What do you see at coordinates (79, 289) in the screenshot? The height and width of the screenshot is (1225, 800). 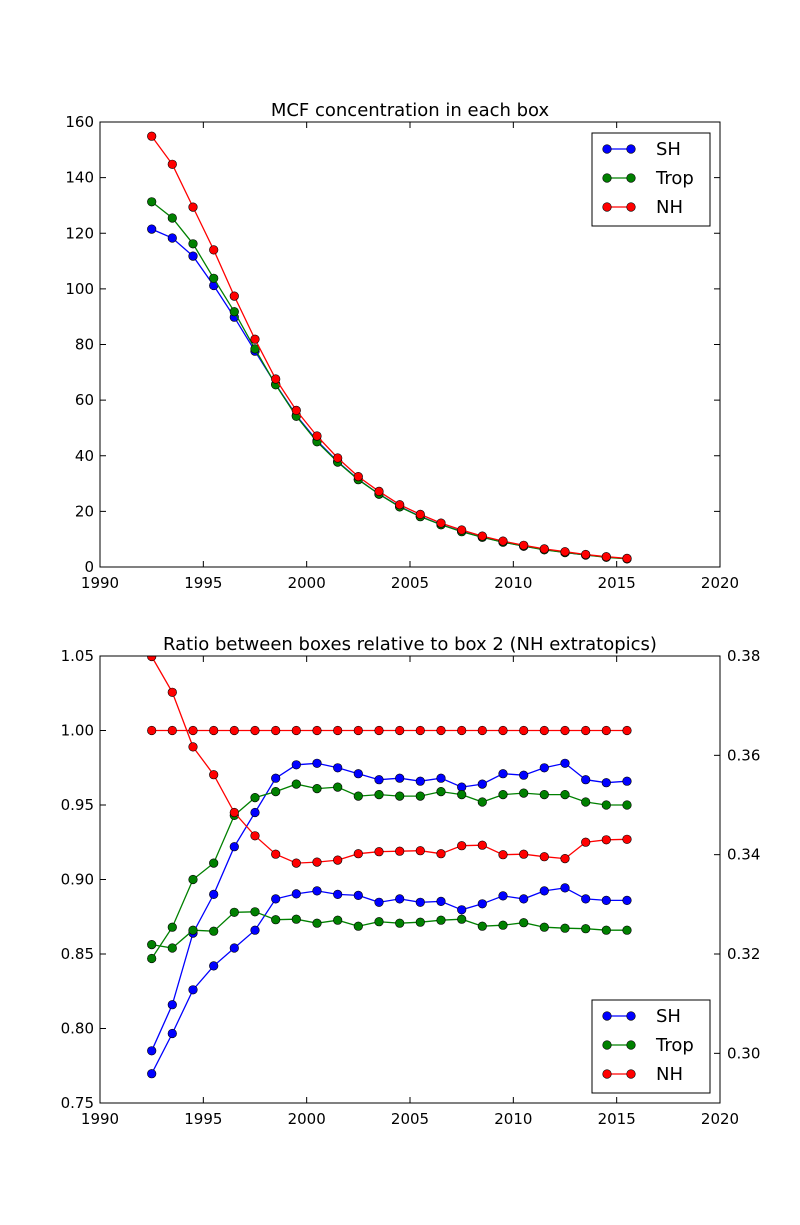 I see `y-tick-label: 100` at bounding box center [79, 289].